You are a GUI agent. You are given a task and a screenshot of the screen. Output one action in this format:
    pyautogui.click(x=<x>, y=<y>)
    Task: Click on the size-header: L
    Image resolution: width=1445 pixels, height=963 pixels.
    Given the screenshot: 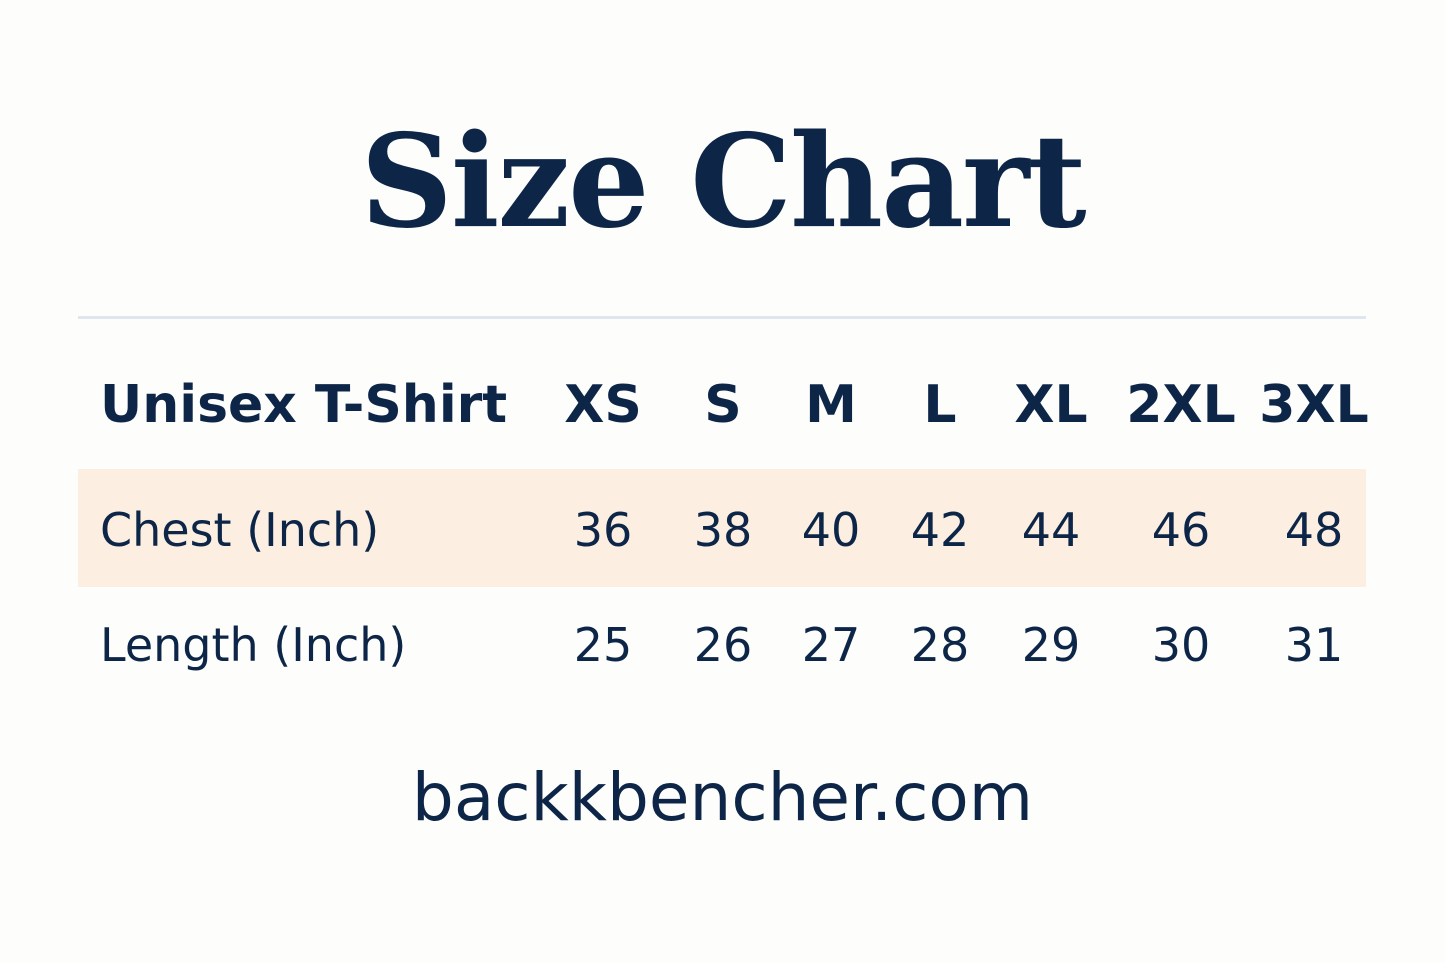 What is the action you would take?
    pyautogui.click(x=940, y=405)
    